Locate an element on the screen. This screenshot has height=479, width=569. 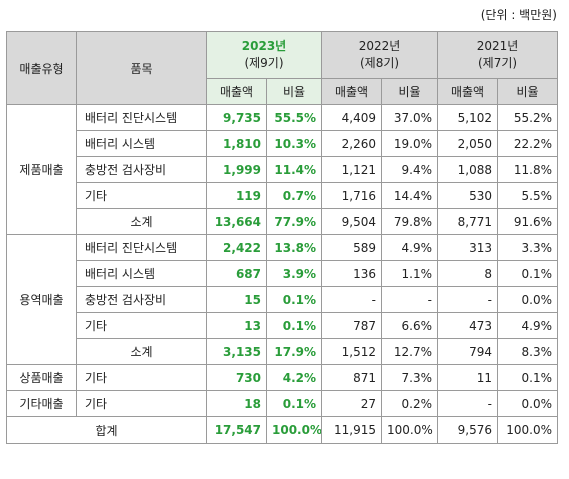
header-sales-2022: 매출액 is located at coordinates (352, 91).